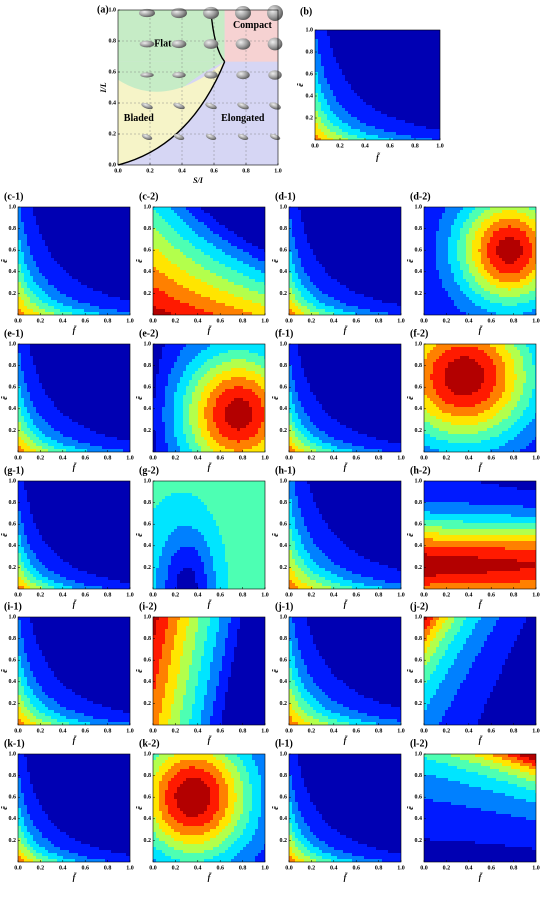  Describe the element at coordinates (345, 261) in the screenshot. I see `contour-map` at that location.